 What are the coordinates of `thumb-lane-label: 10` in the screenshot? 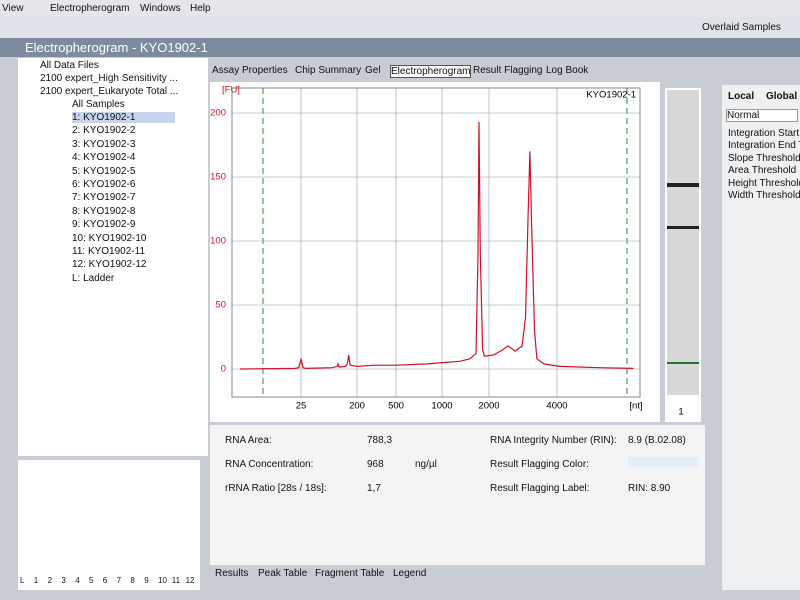 It's located at (162, 580).